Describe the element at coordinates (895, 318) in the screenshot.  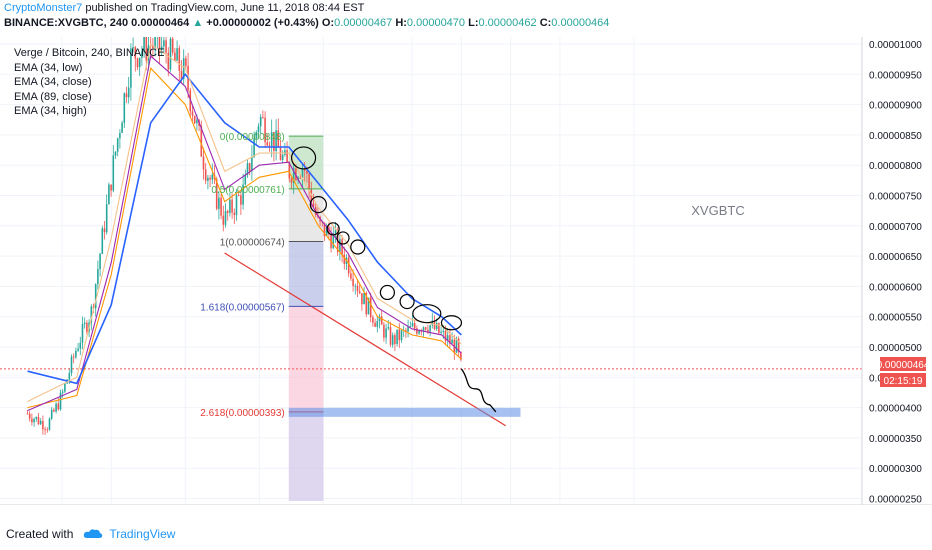
I see `y-tick-label: 0.00000550` at that location.